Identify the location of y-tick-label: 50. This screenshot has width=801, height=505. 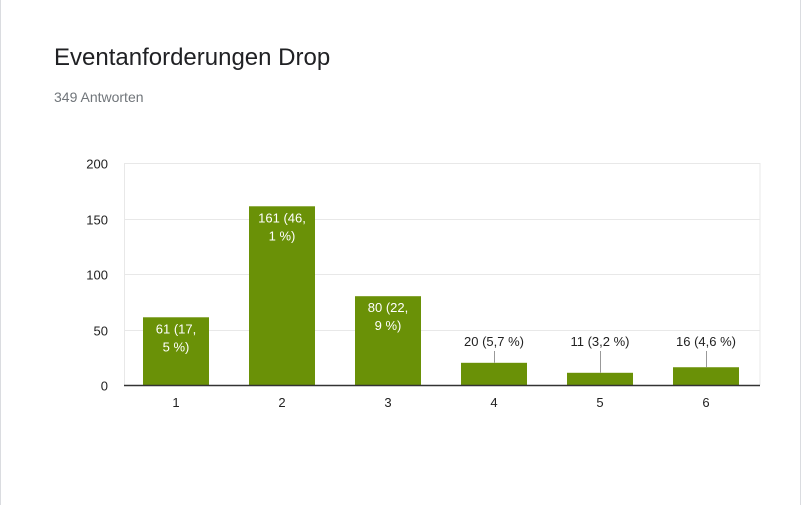
(101, 331).